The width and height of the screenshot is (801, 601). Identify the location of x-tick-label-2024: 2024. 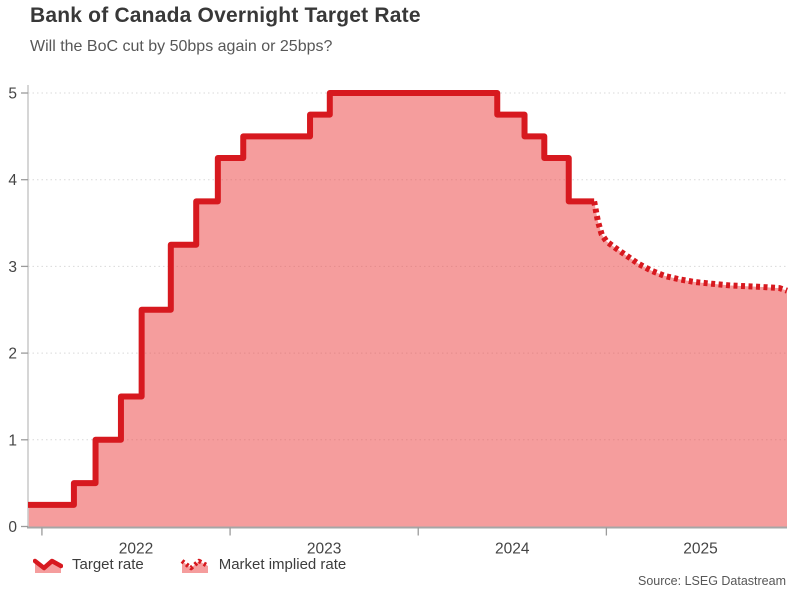
(512, 549).